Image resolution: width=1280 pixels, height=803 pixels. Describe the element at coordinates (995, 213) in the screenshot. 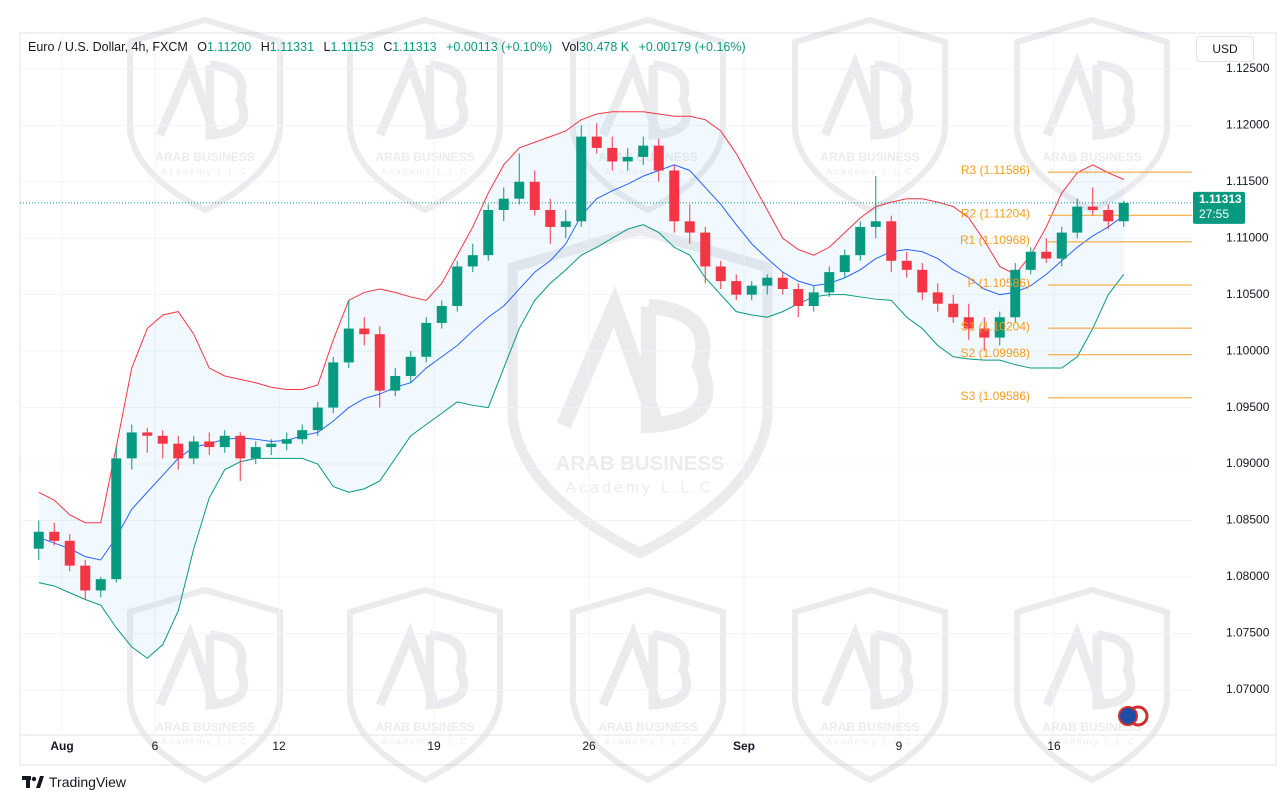

I see `pivot-label: R2 (1.11204)` at that location.